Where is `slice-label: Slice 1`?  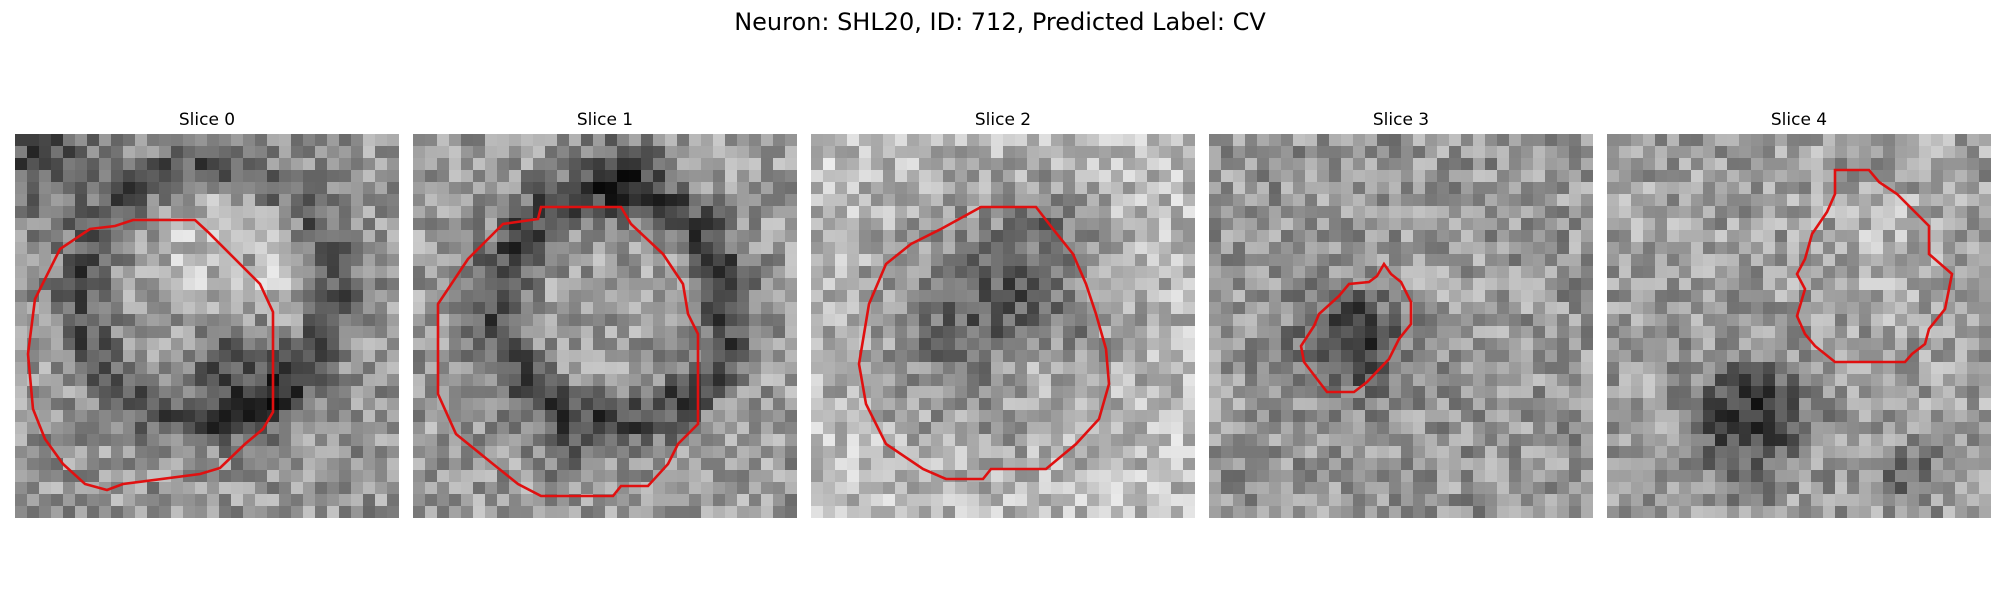 slice-label: Slice 1 is located at coordinates (605, 120).